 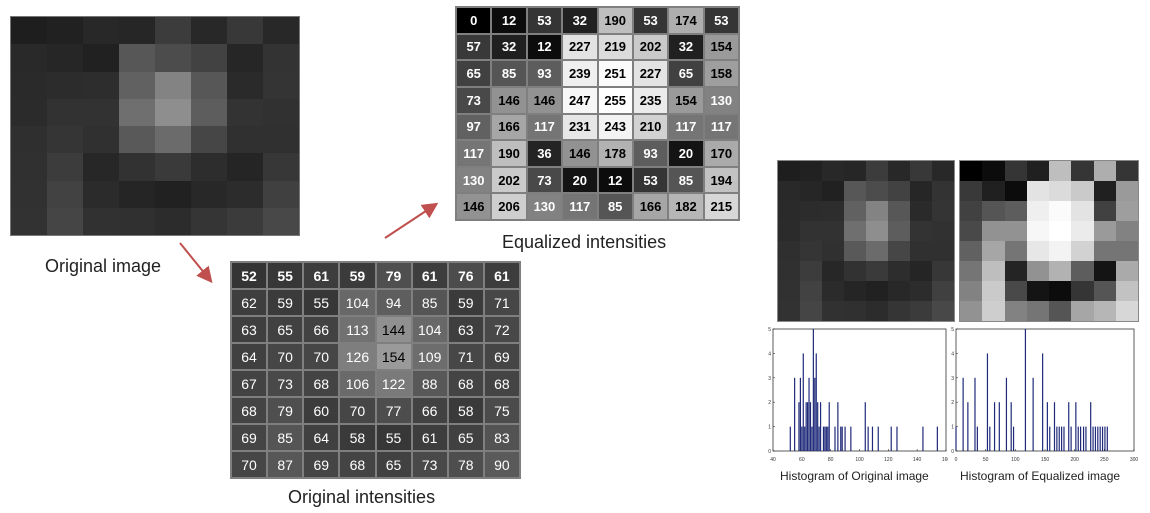 I want to click on original-intensity-cell: 64, so click(x=321, y=437).